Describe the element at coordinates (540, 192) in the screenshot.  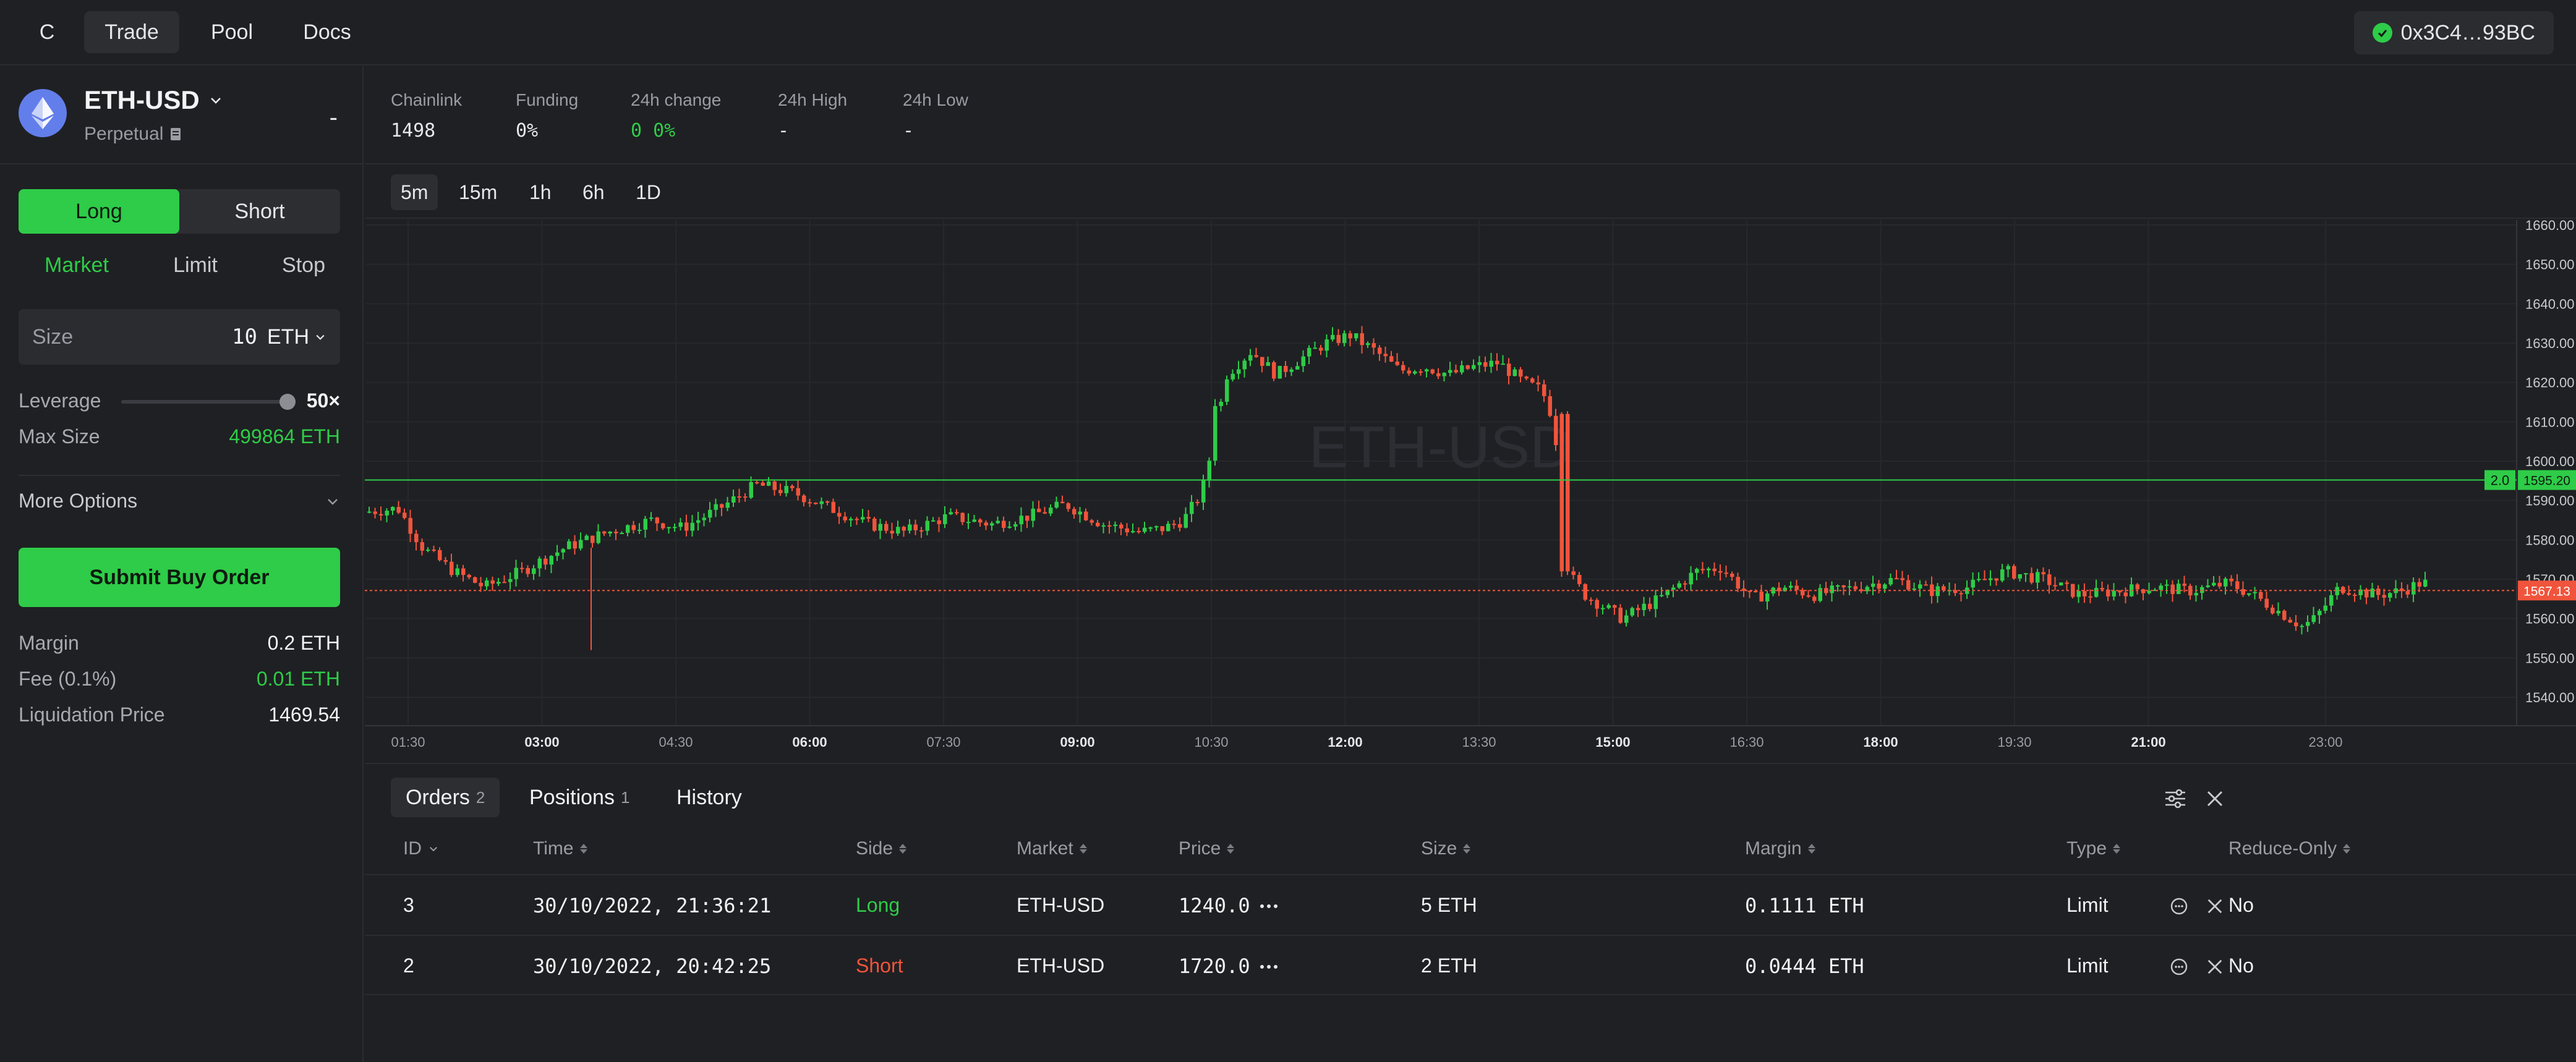
I see `timeframe-1h: 1h` at that location.